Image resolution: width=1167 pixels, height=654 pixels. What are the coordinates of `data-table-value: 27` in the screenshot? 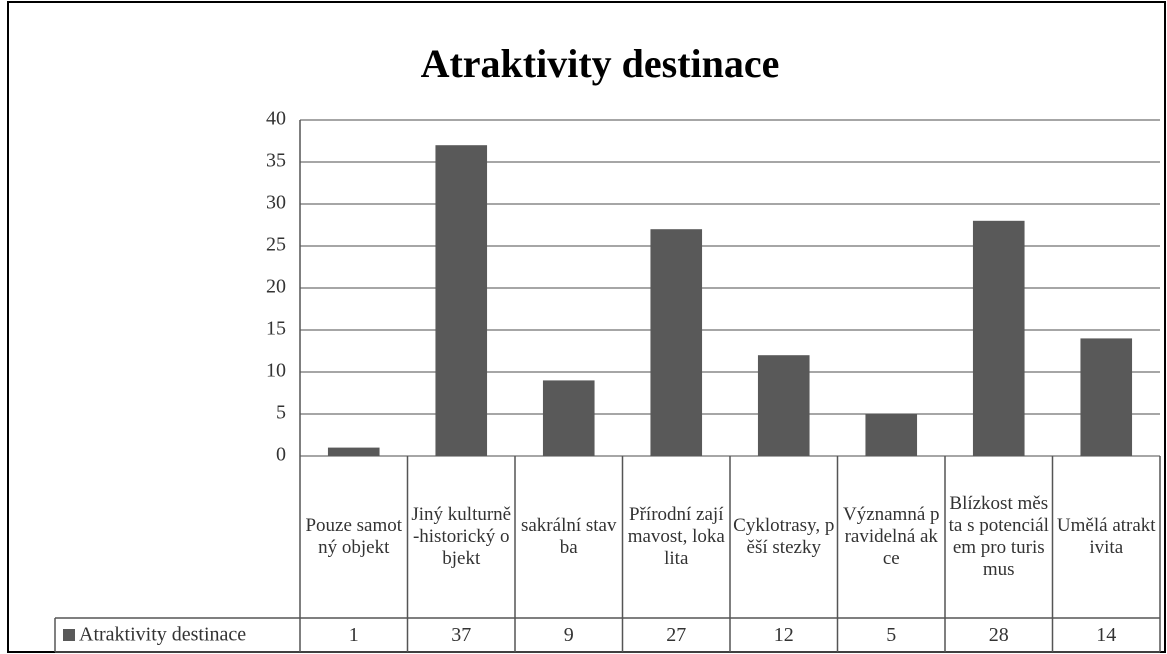 It's located at (676, 634).